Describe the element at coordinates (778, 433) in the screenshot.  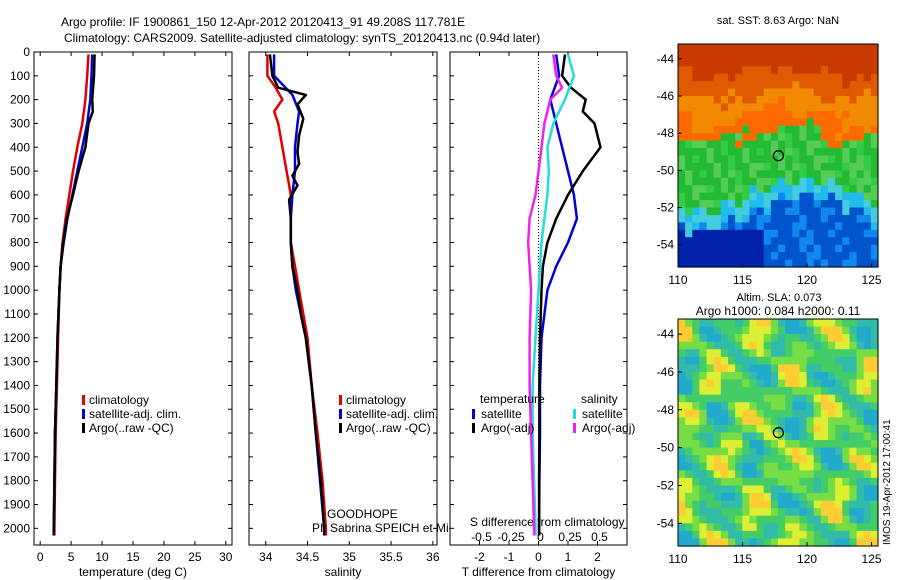
I see `argo-location-marker` at that location.